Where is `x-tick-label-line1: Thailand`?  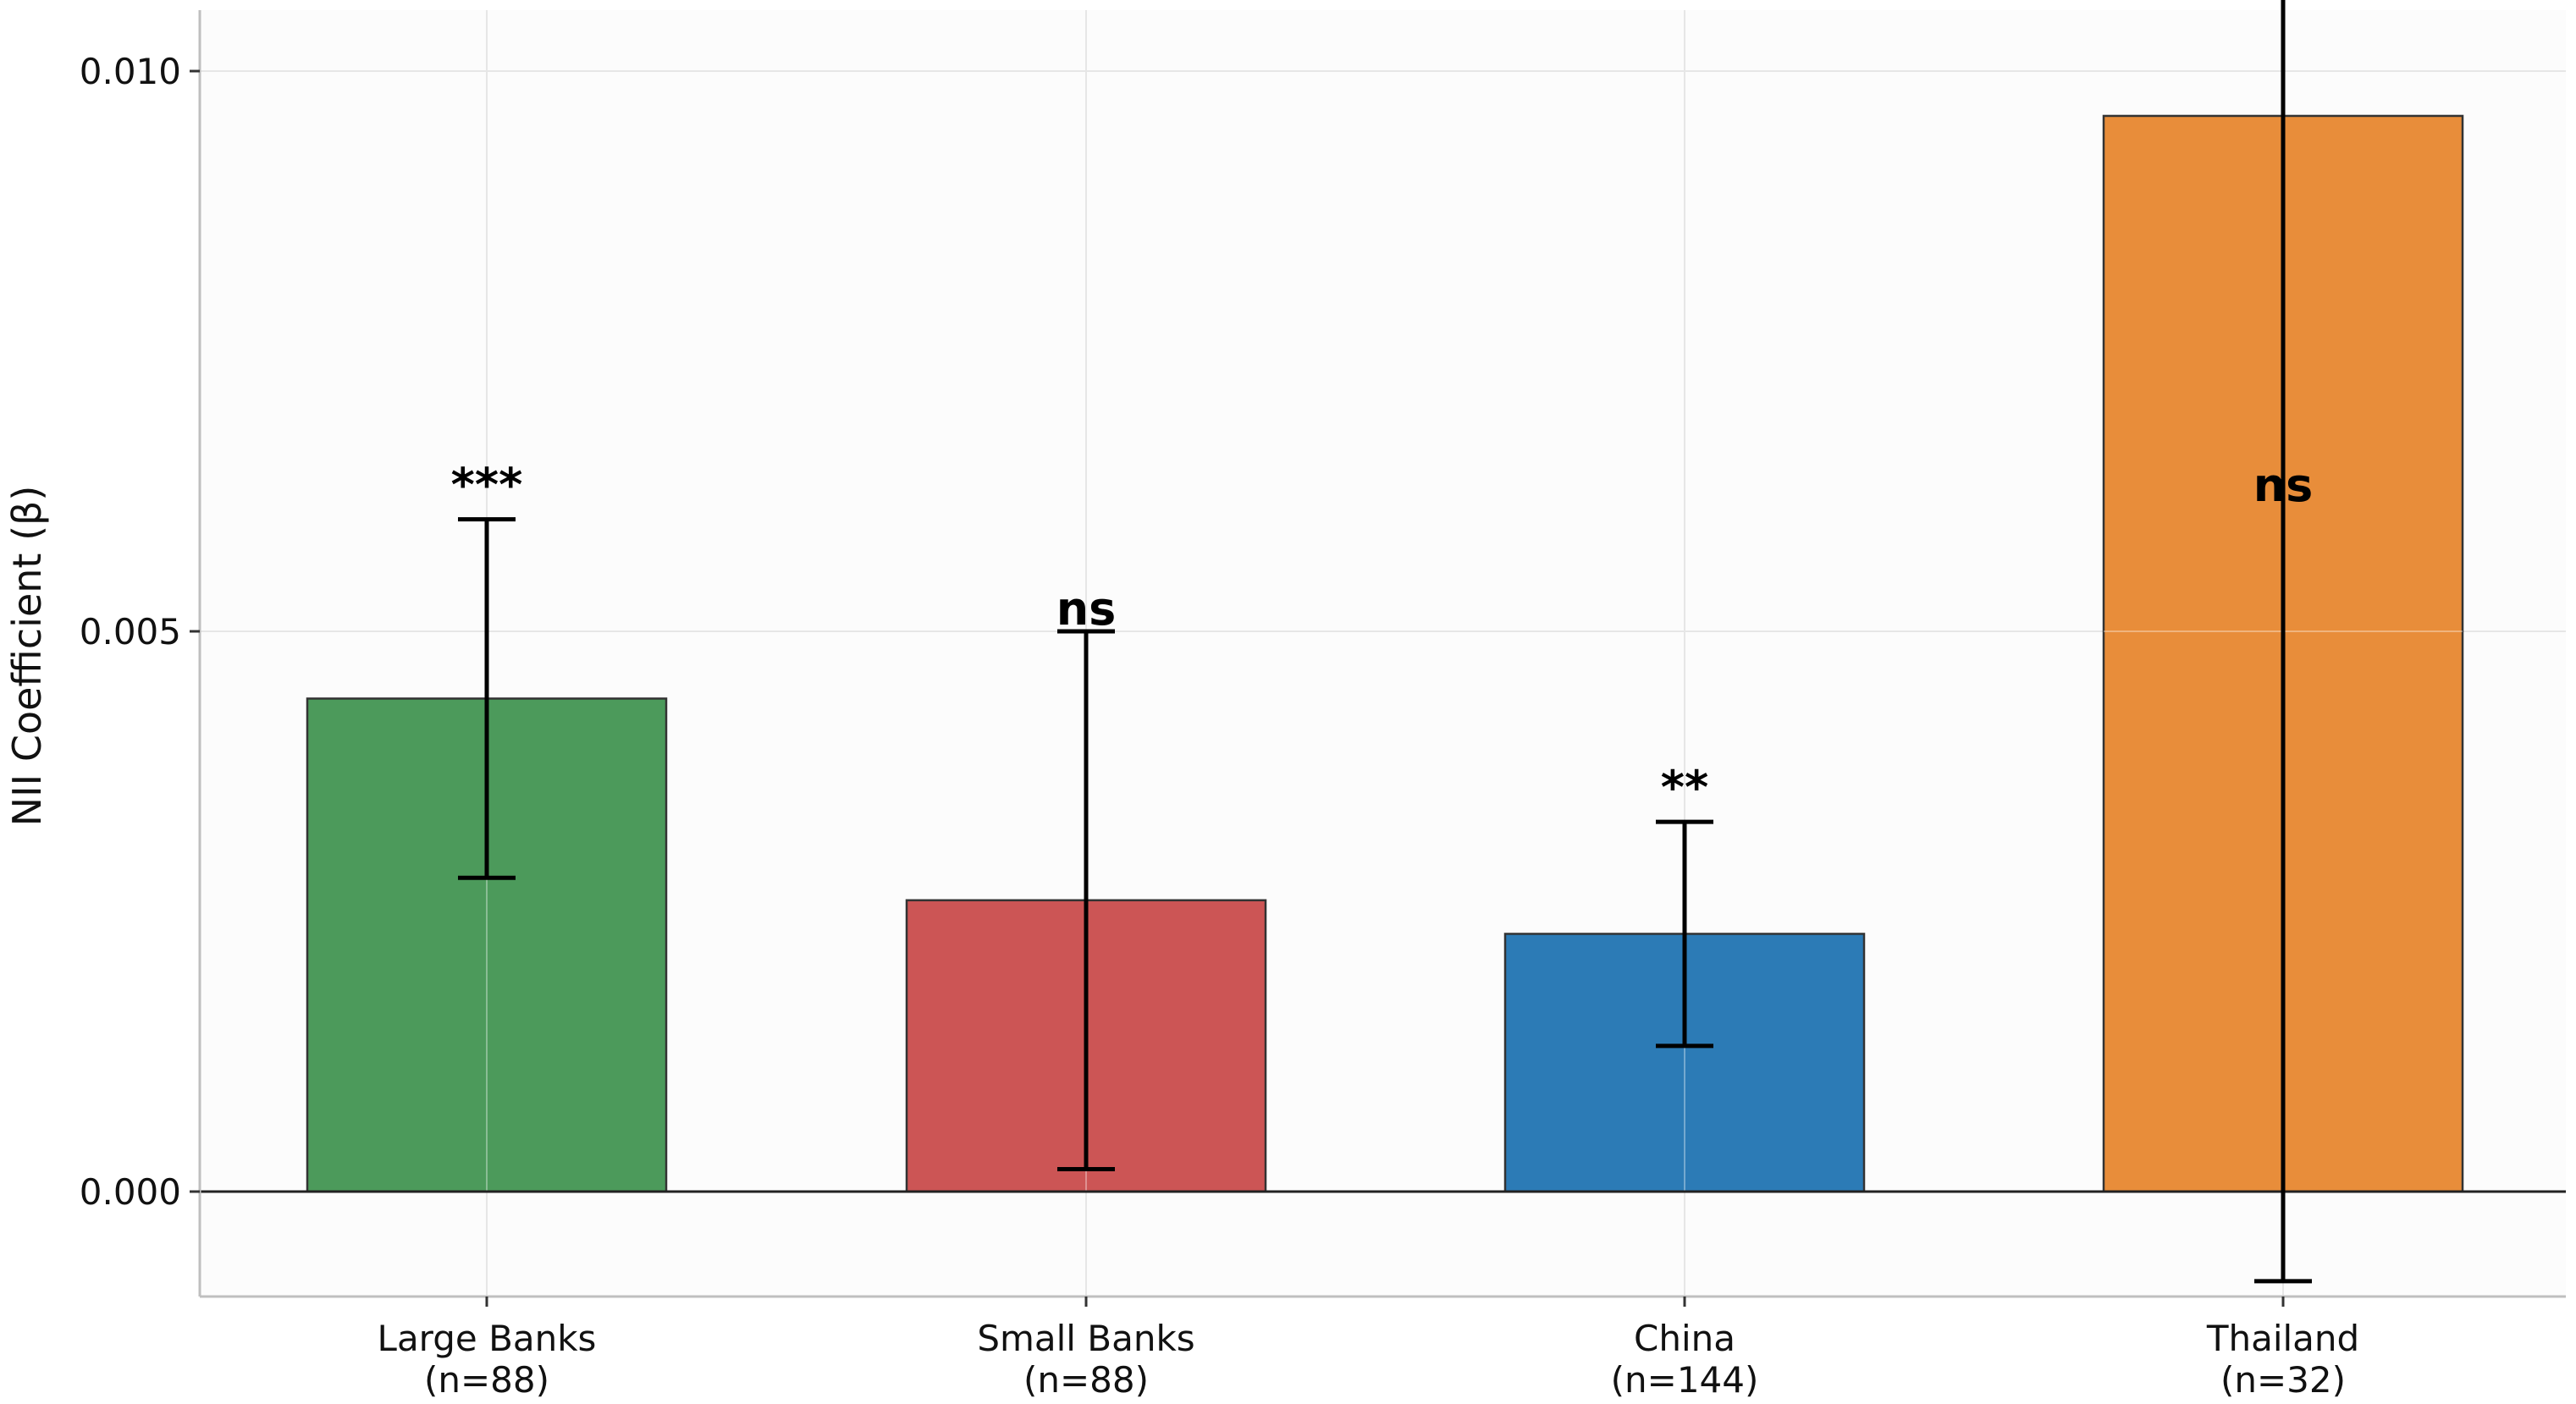 x-tick-label-line1: Thailand is located at coordinates (2282, 1339).